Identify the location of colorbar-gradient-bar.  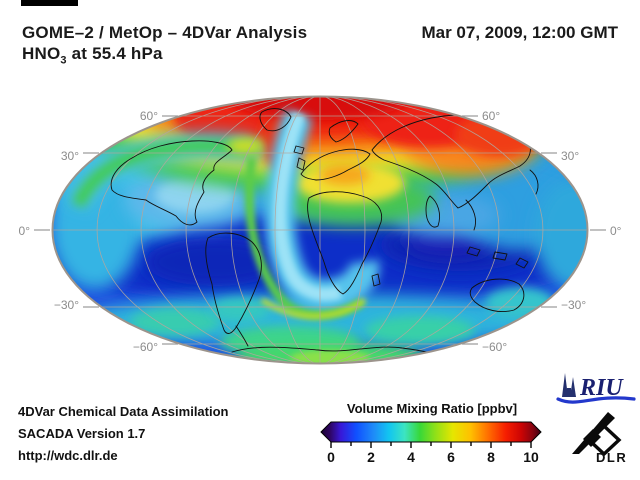
(431, 432).